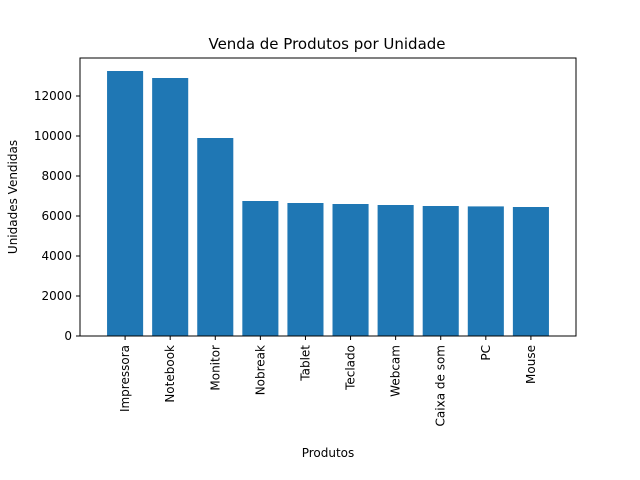 This screenshot has width=640, height=480. What do you see at coordinates (305, 269) in the screenshot?
I see `bar-tablet` at bounding box center [305, 269].